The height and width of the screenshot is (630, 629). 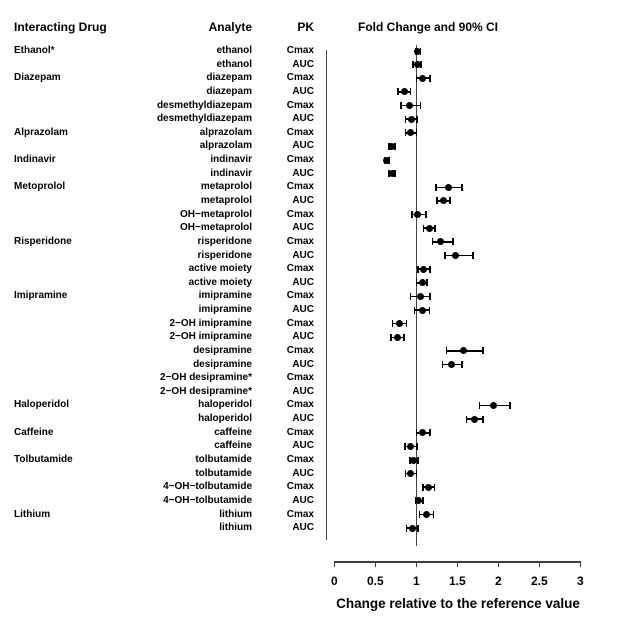 What do you see at coordinates (428, 27) in the screenshot?
I see `plot-title: Fold Change and 90% CI` at bounding box center [428, 27].